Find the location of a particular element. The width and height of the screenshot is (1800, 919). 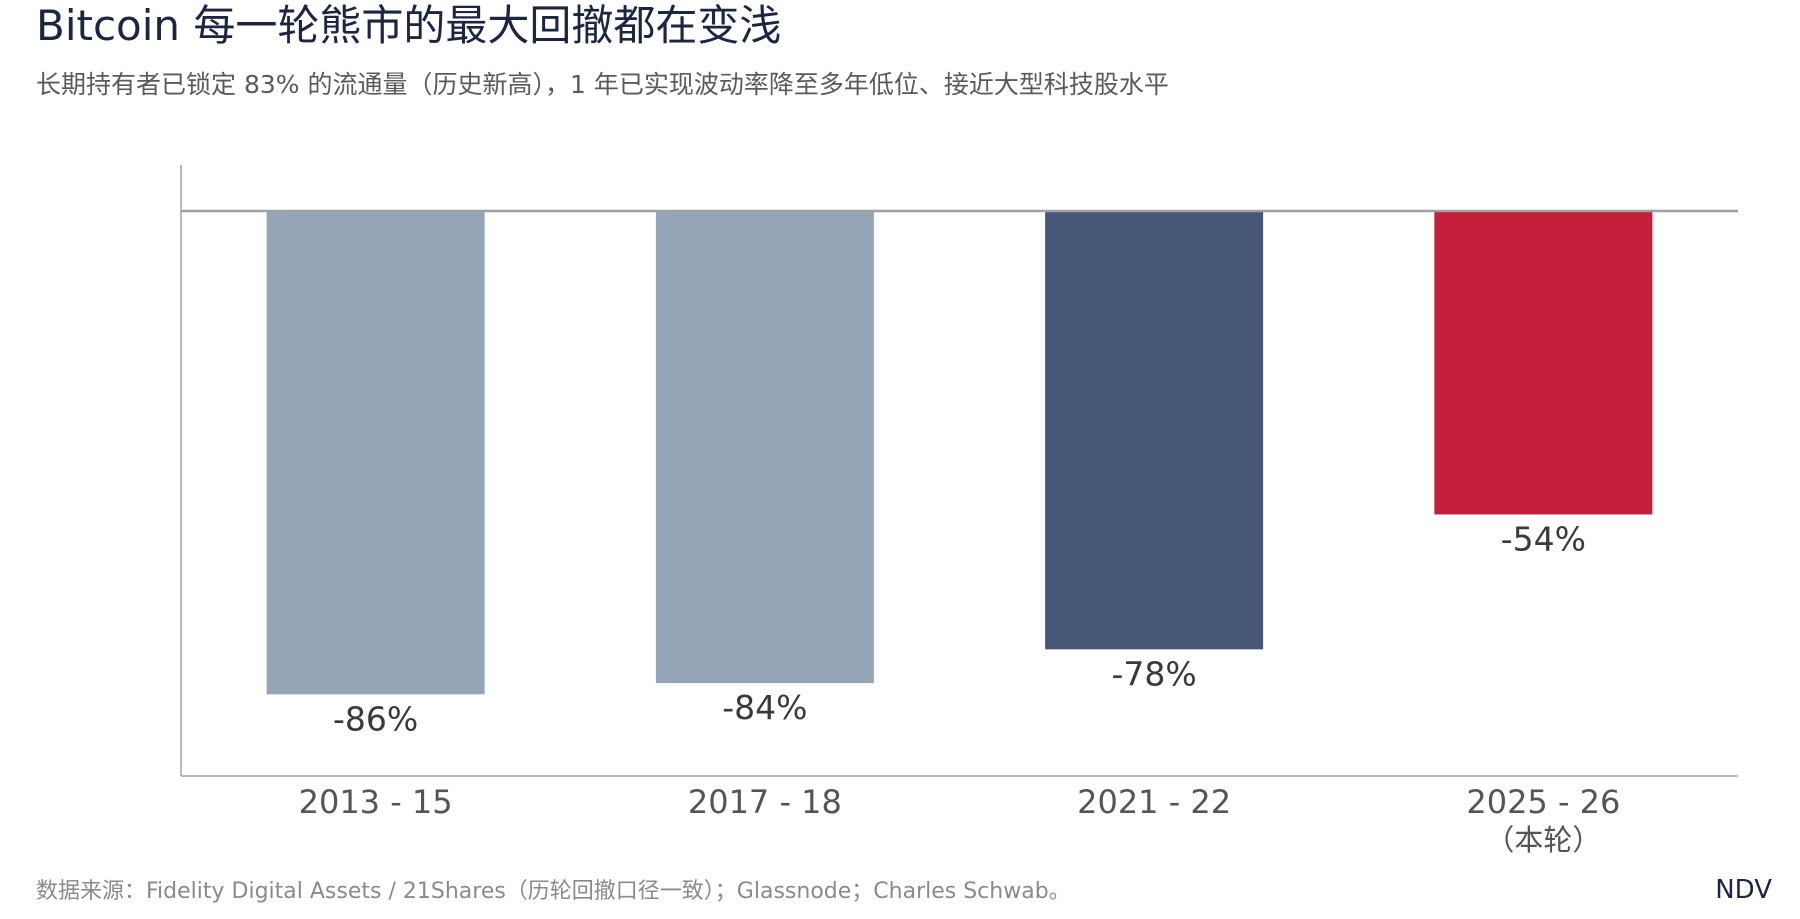

x-tick-label-4: 2025 - 26 is located at coordinates (1543, 802).